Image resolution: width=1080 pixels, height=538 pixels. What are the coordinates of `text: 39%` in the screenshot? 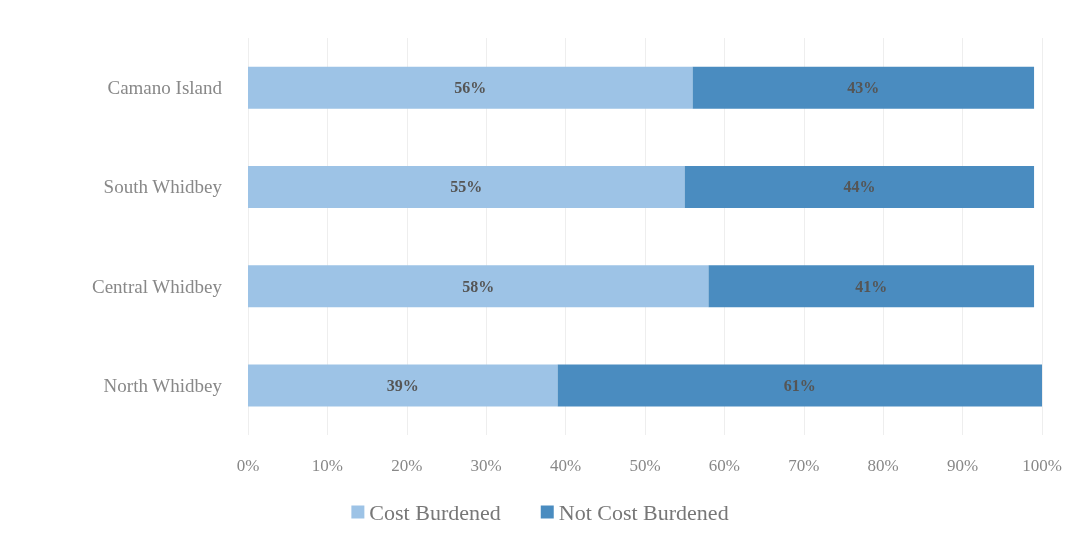 It's located at (402, 385).